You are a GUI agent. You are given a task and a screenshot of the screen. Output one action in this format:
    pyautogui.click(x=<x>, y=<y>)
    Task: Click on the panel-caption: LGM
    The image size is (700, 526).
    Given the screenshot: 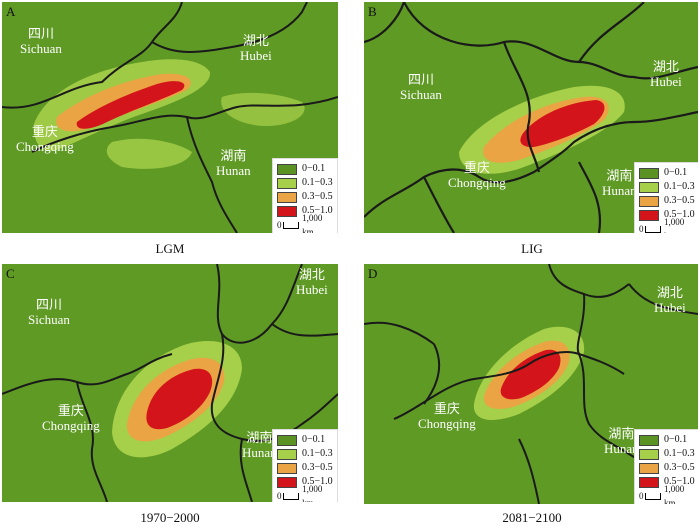 What is the action you would take?
    pyautogui.click(x=170, y=248)
    